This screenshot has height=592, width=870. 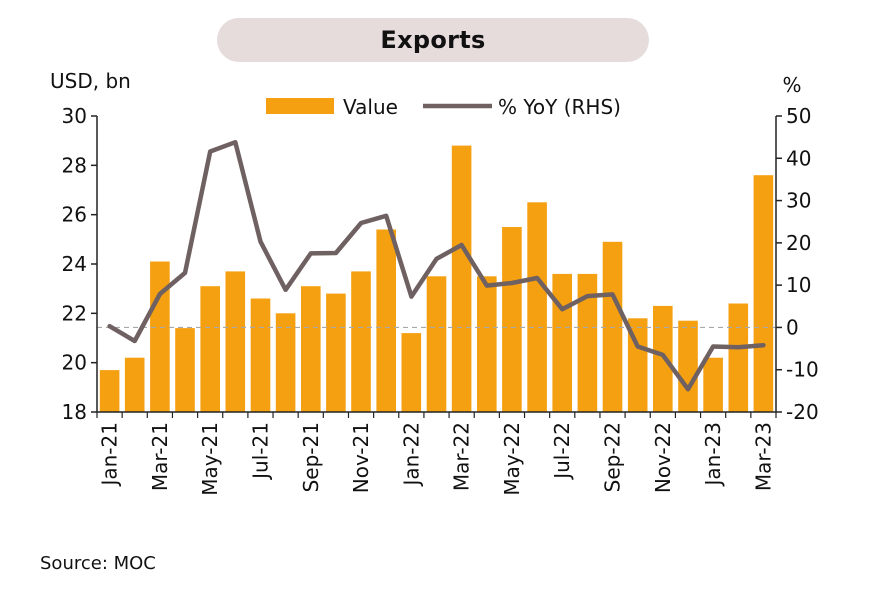 What do you see at coordinates (98, 563) in the screenshot?
I see `source-note: Source: MOC` at bounding box center [98, 563].